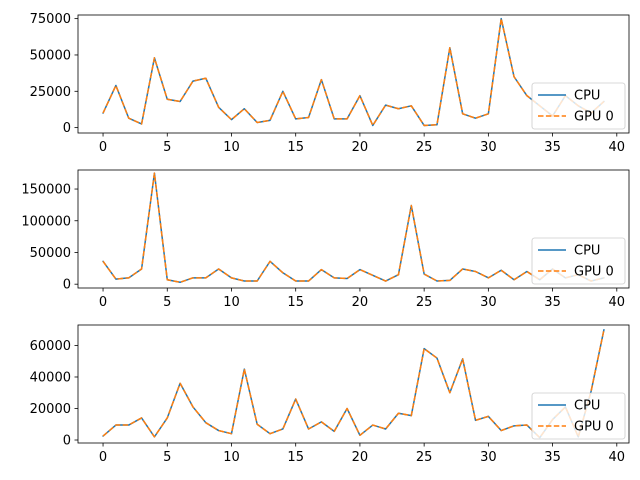 This screenshot has width=640, height=480. What do you see at coordinates (50, 346) in the screenshot?
I see `y-tick-label: 60000` at bounding box center [50, 346].